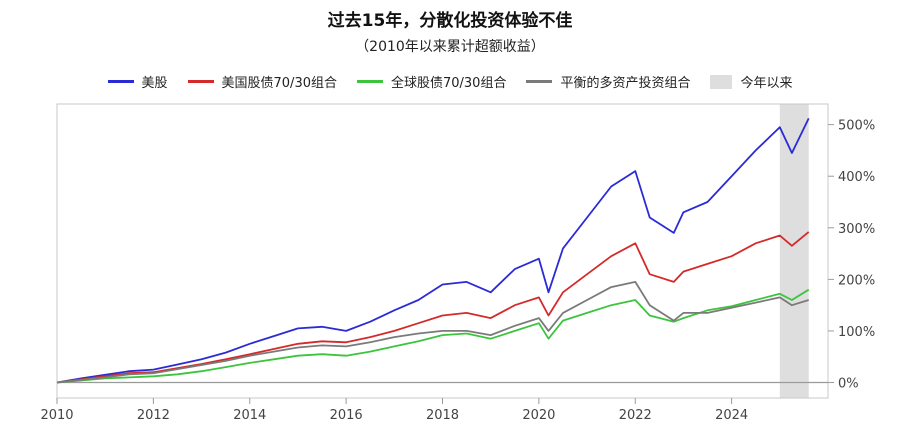 This screenshot has height=447, width=900. Describe the element at coordinates (56, 415) in the screenshot. I see `x-tick-label: 2010` at that location.